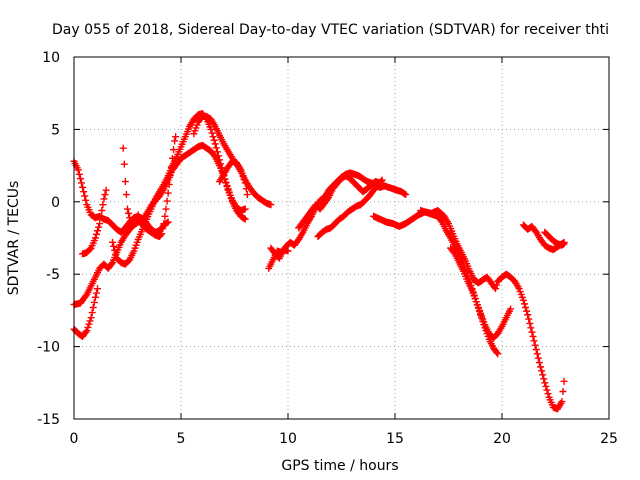  I want to click on x-tick-label: 15, so click(395, 439).